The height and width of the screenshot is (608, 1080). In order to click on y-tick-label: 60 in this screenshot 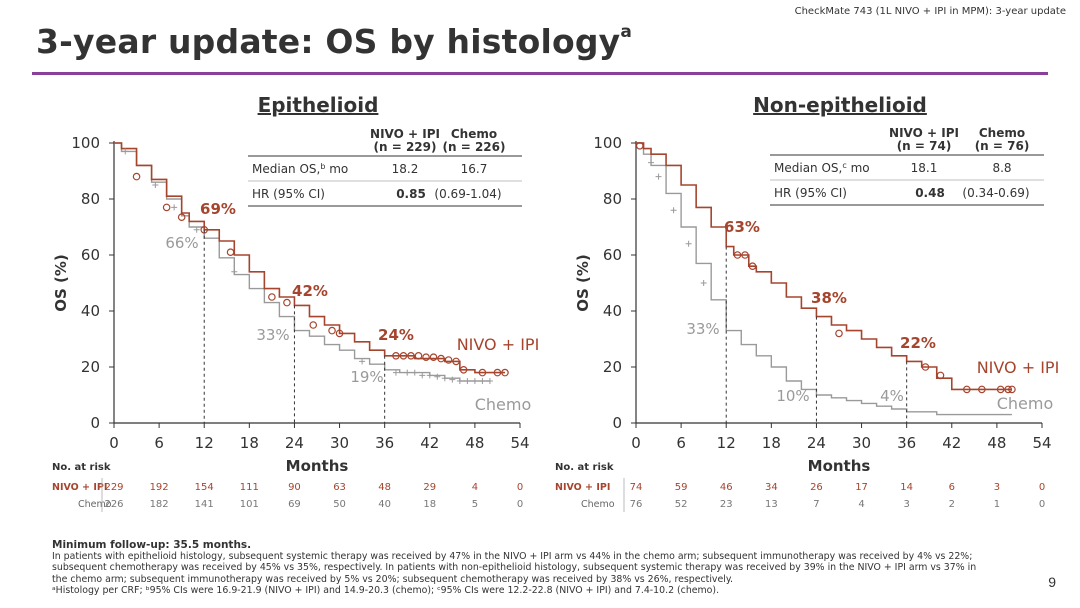, I will do `click(90, 255)`.